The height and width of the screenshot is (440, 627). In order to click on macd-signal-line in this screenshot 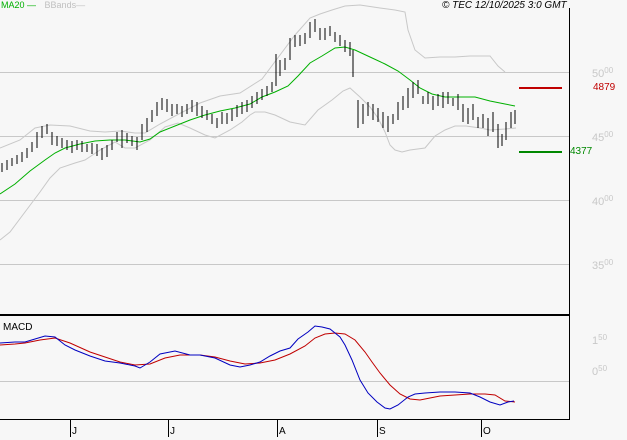, I will do `click(258, 367)`.